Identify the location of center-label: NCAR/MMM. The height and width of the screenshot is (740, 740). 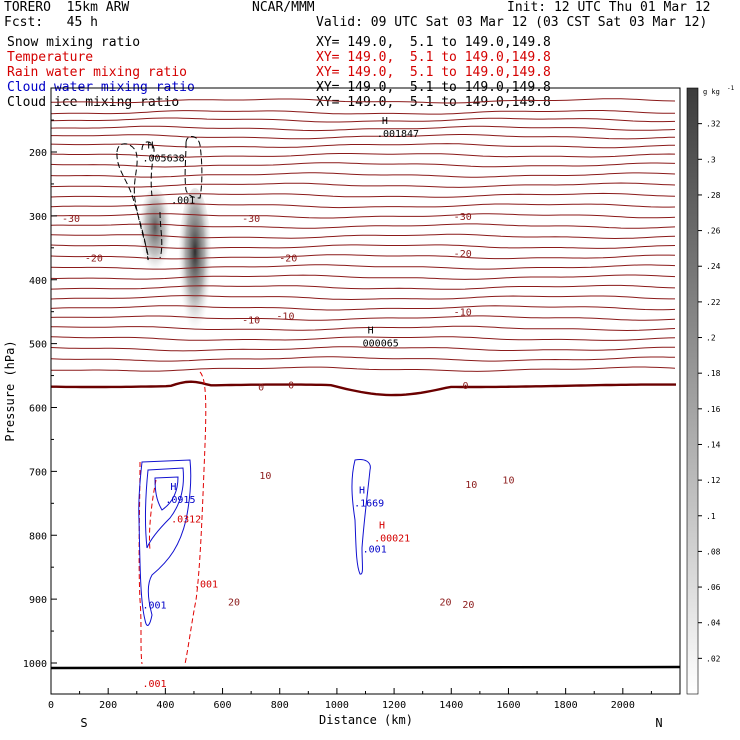
(283, 7).